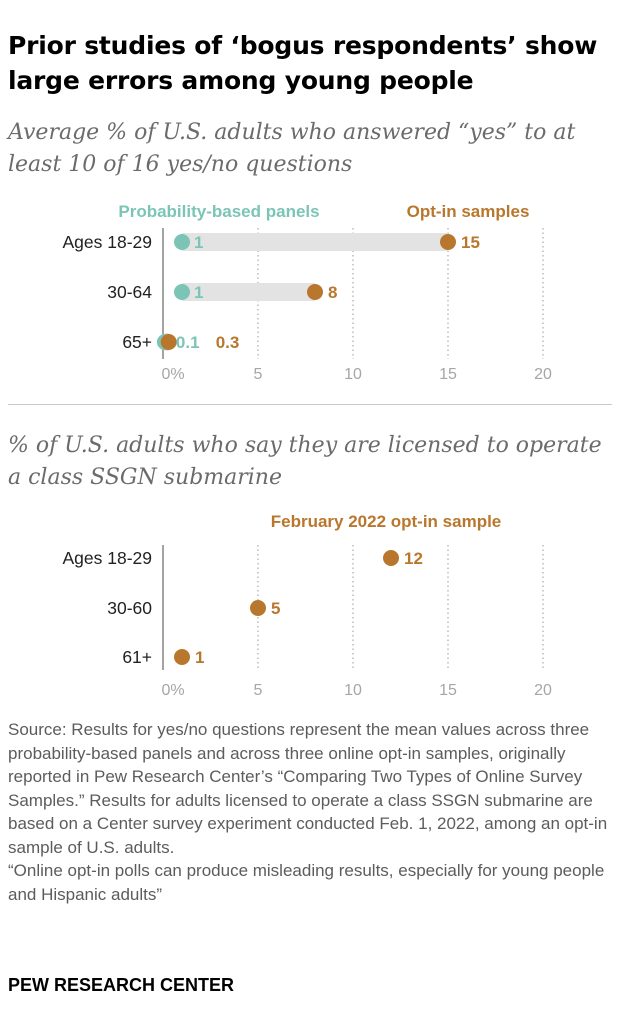 This screenshot has height=1032, width=620. Describe the element at coordinates (137, 657) in the screenshot. I see `category-label-3: 61+` at that location.